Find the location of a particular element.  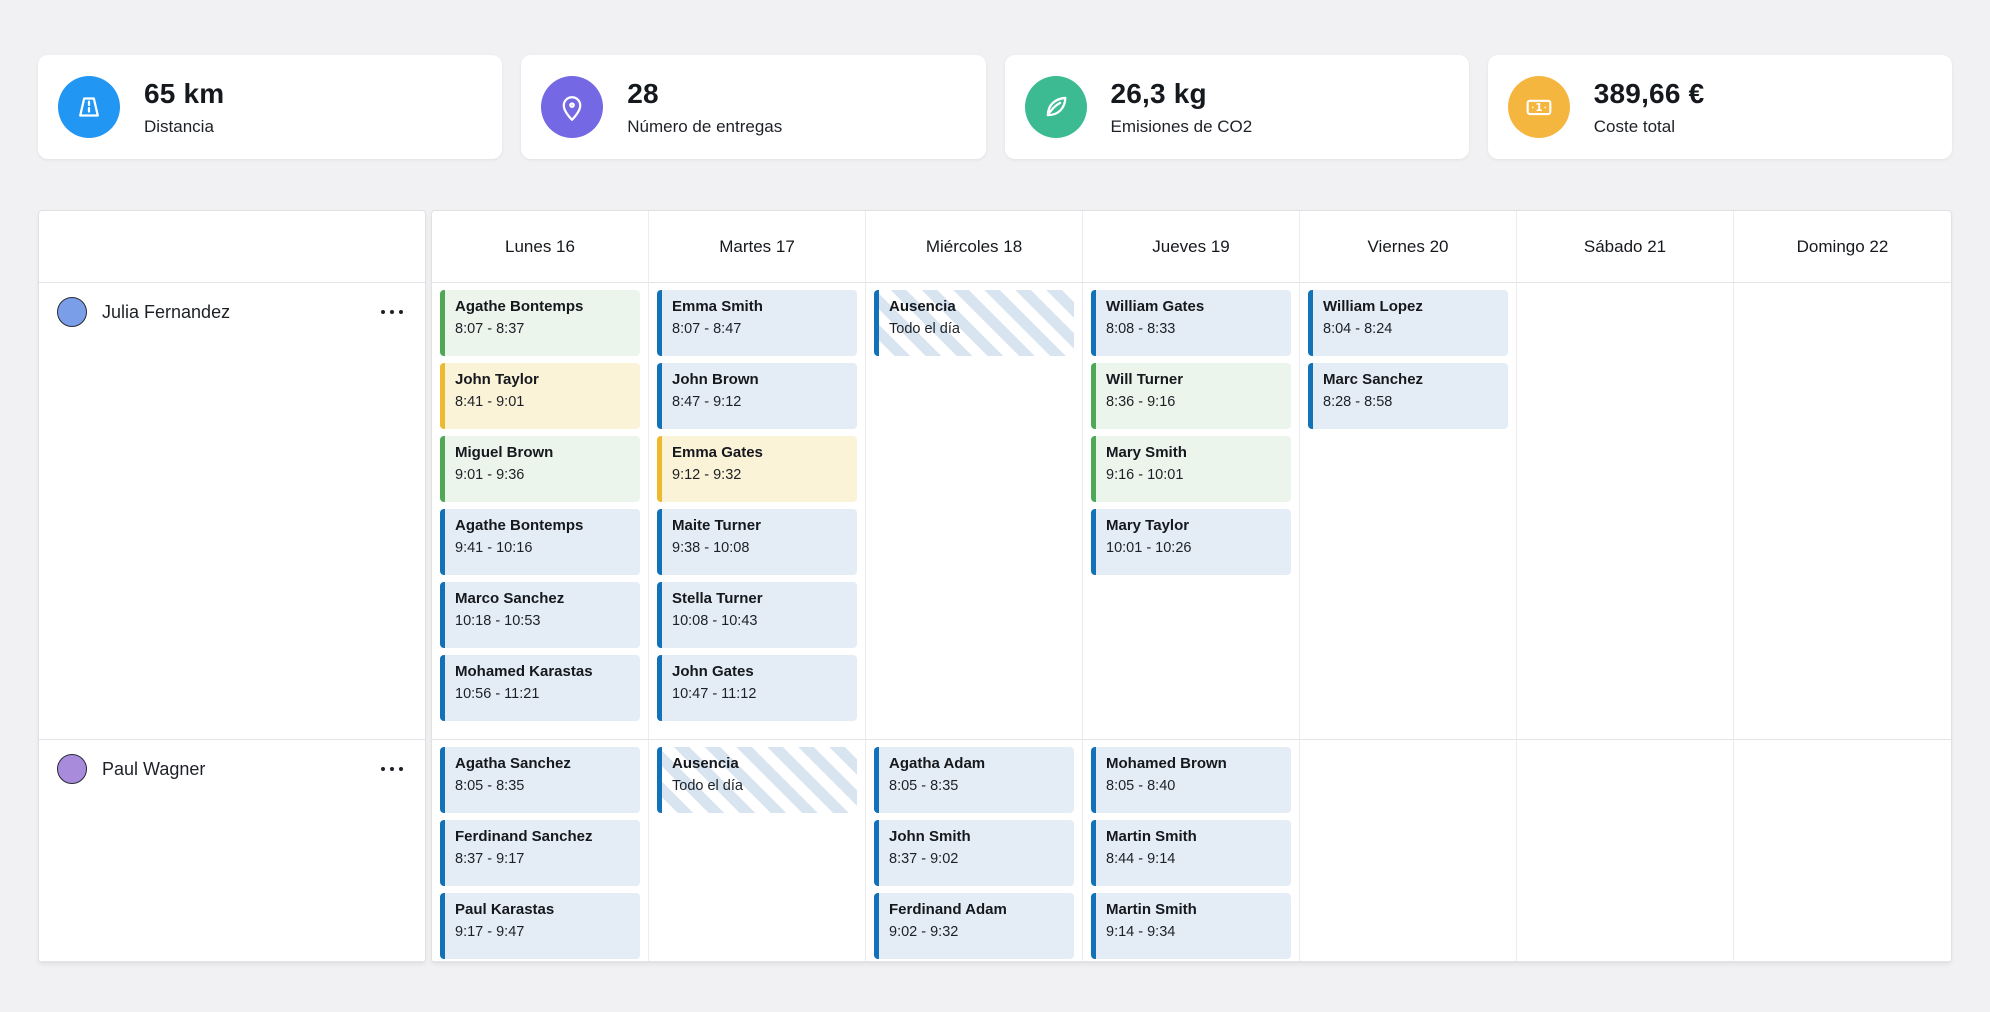

stat-value-deliveries: 28 is located at coordinates (643, 93).